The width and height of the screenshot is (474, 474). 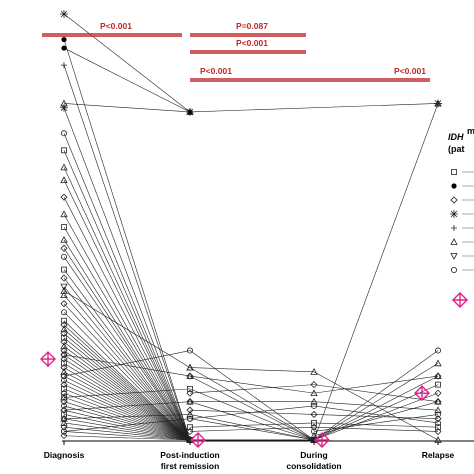 I want to click on x-tick-label-2: During, so click(x=313, y=455).